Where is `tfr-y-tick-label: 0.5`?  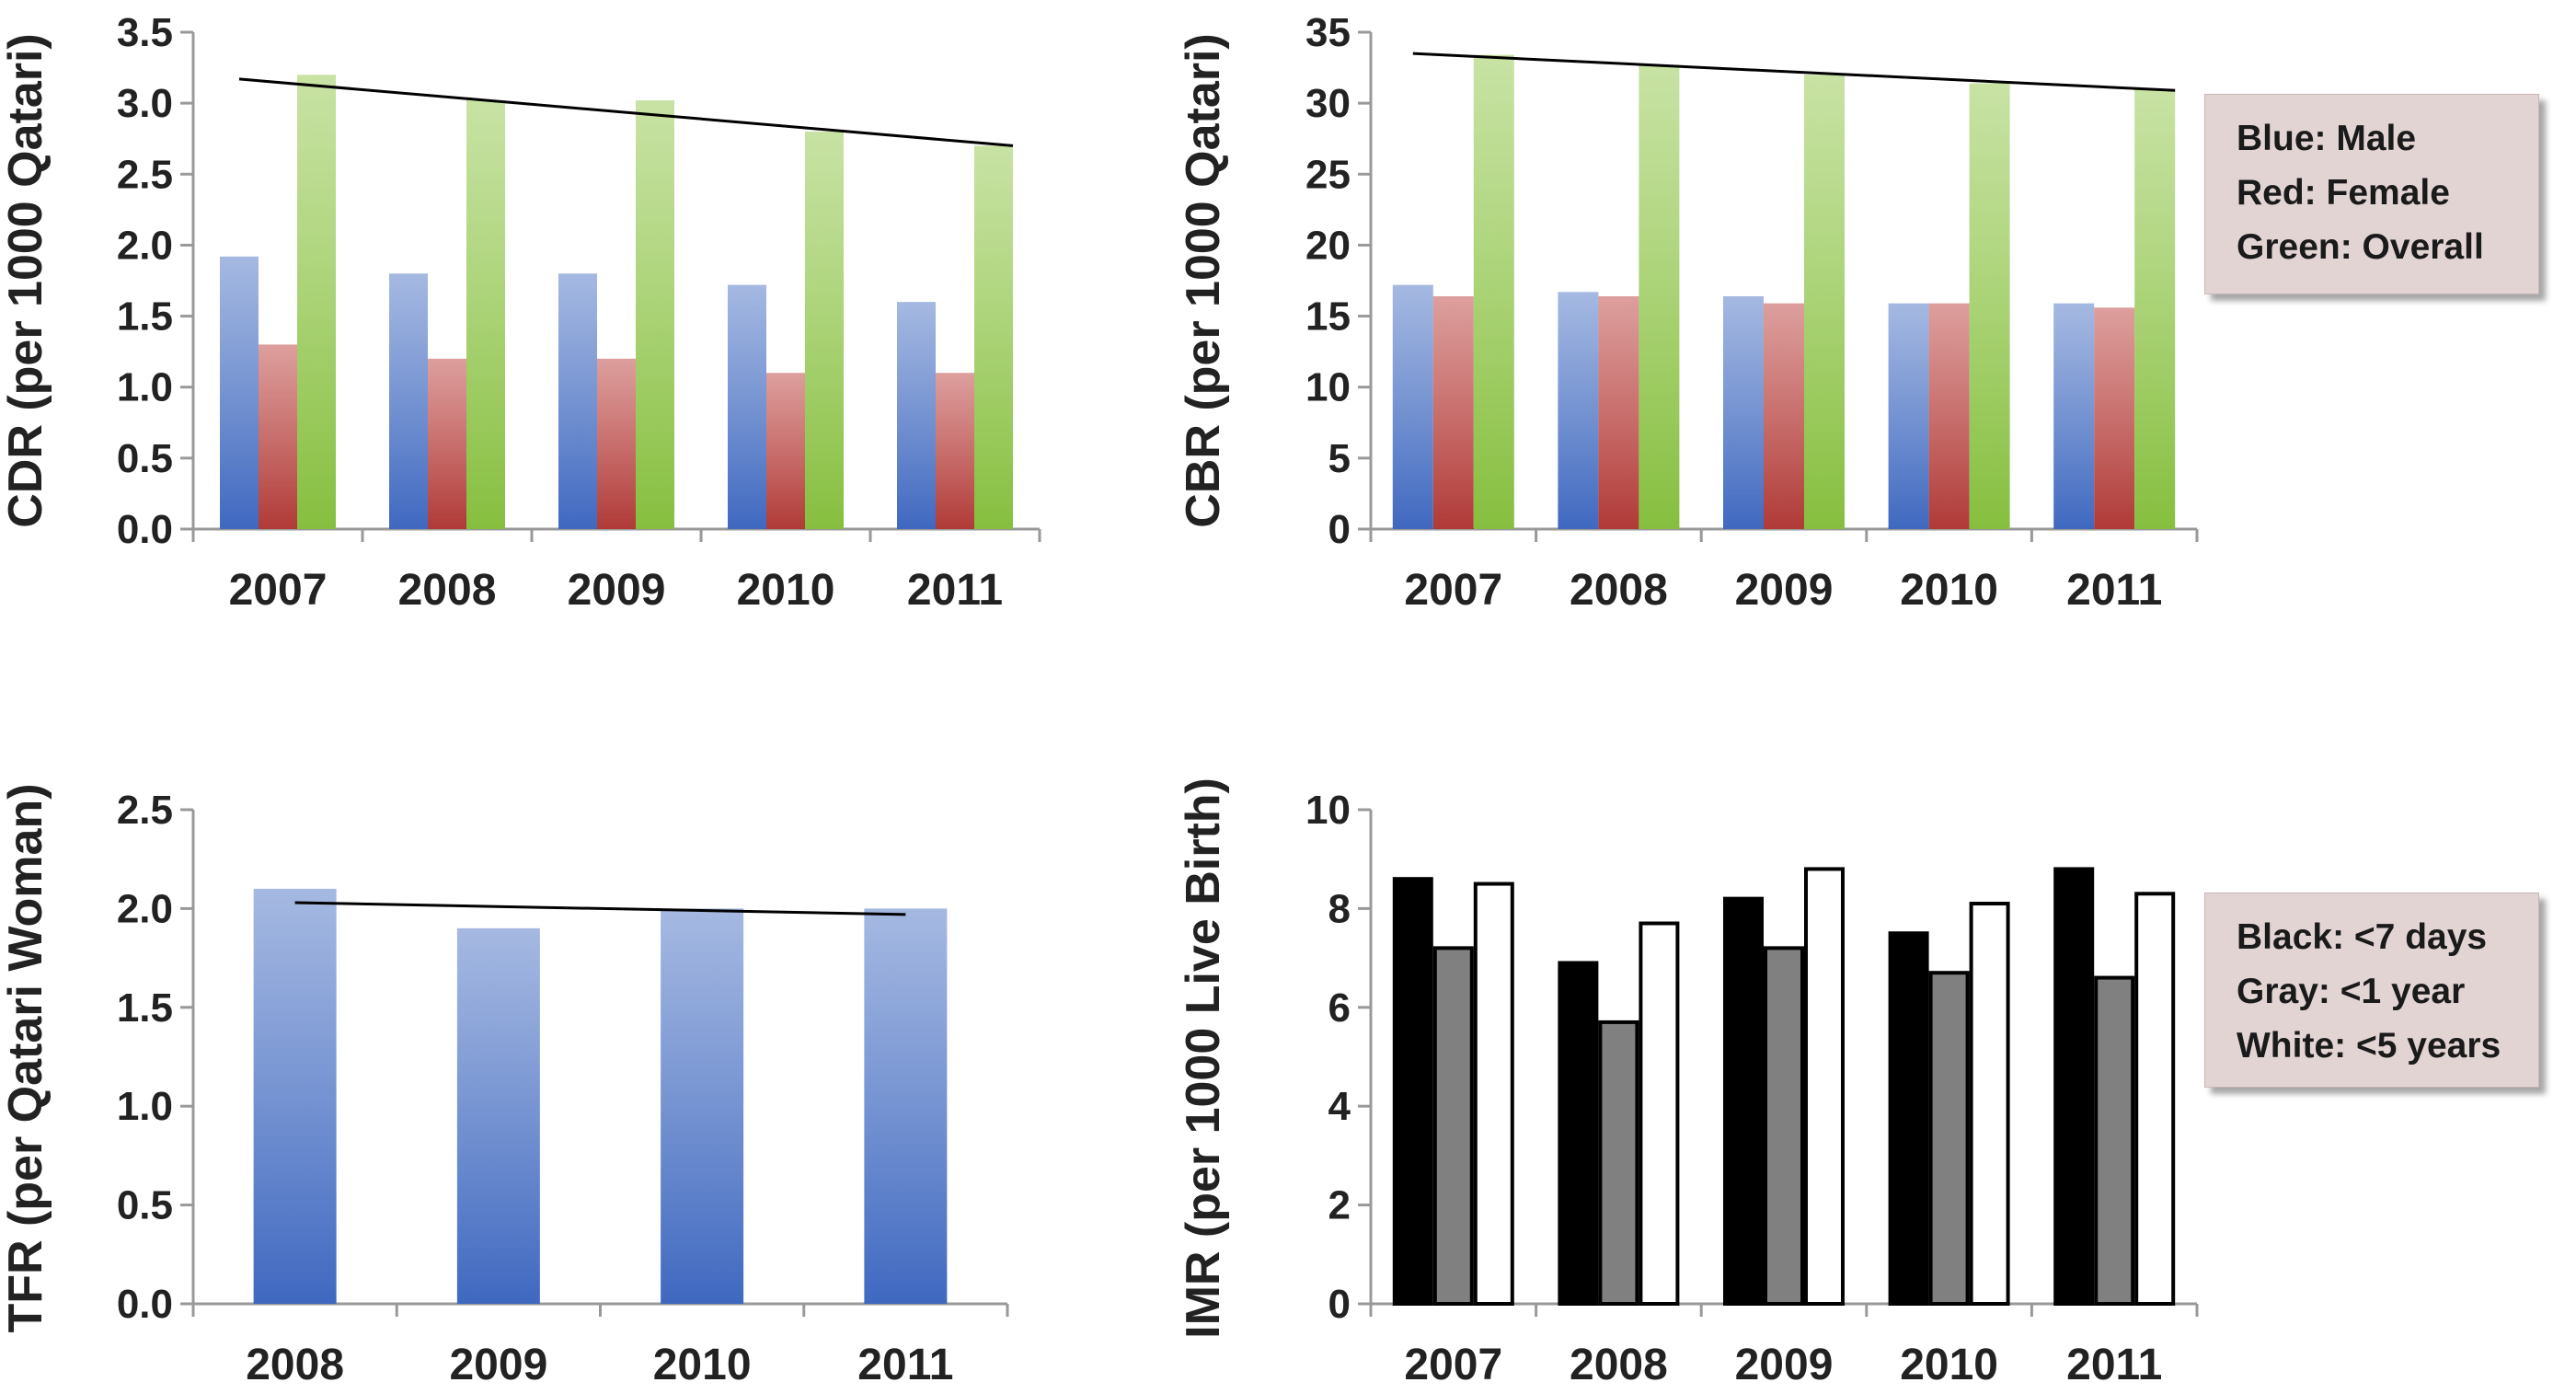 tfr-y-tick-label: 0.5 is located at coordinates (145, 1205).